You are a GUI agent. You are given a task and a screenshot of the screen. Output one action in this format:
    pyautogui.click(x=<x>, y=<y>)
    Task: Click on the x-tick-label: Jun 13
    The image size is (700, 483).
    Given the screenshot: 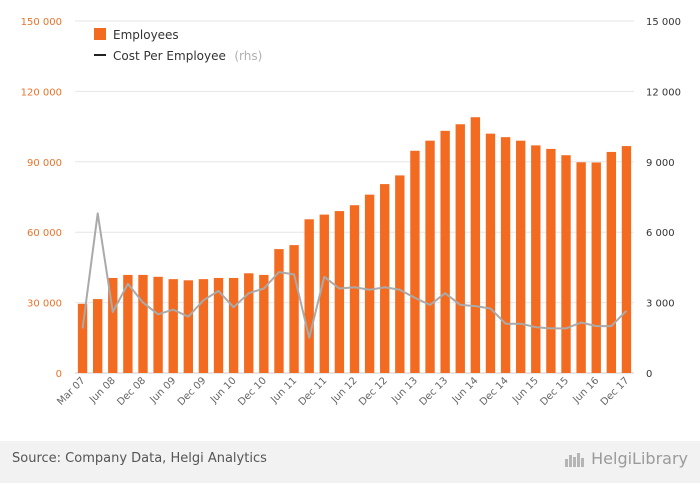 What is the action you would take?
    pyautogui.click(x=404, y=390)
    